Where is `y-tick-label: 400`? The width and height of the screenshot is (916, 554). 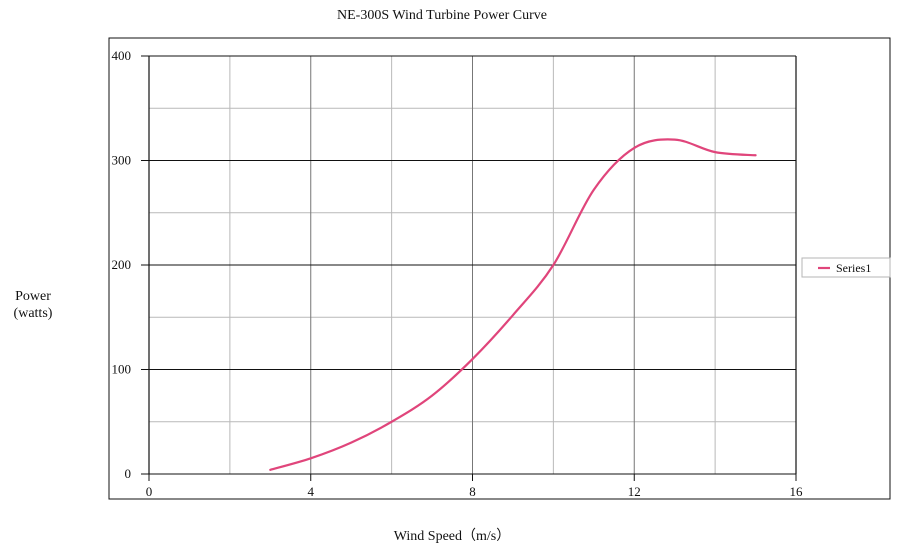 y-tick-label: 400 is located at coordinates (122, 55).